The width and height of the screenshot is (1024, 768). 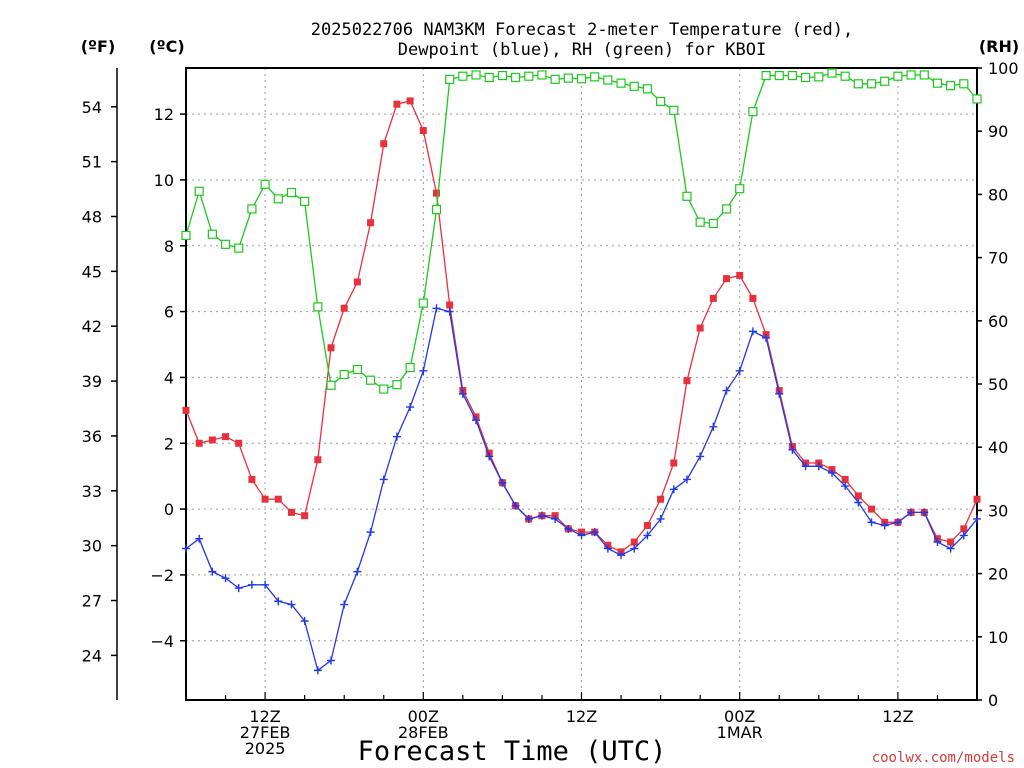 I want to click on fahrenheit-tick-label: 27, so click(x=92, y=601).